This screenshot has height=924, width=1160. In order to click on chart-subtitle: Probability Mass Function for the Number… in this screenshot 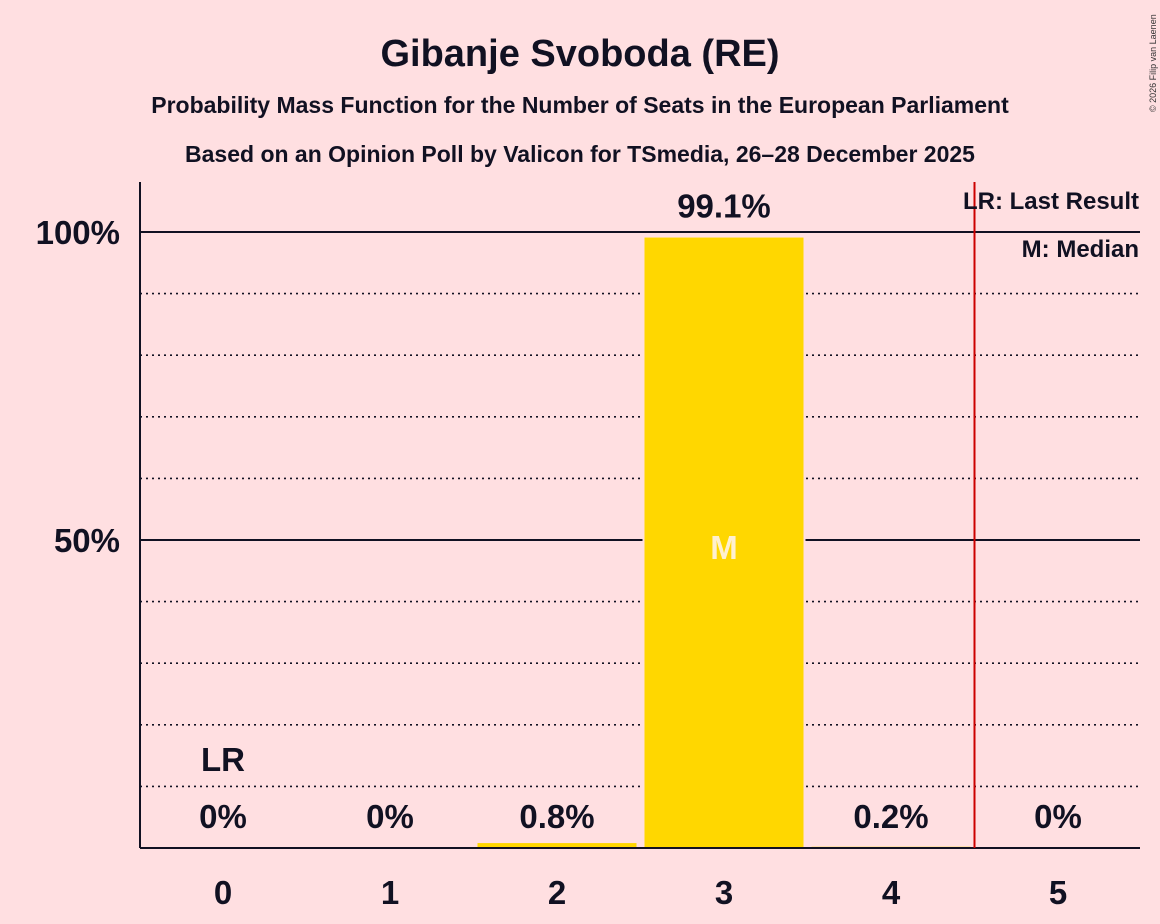, I will do `click(580, 105)`.